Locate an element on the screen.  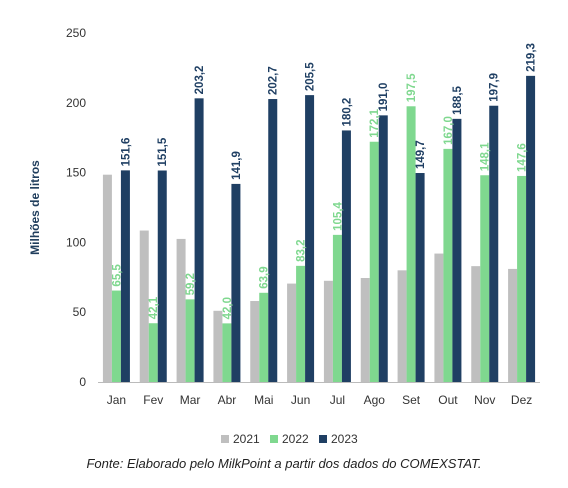
y-tick-label: 100 is located at coordinates (76, 242).